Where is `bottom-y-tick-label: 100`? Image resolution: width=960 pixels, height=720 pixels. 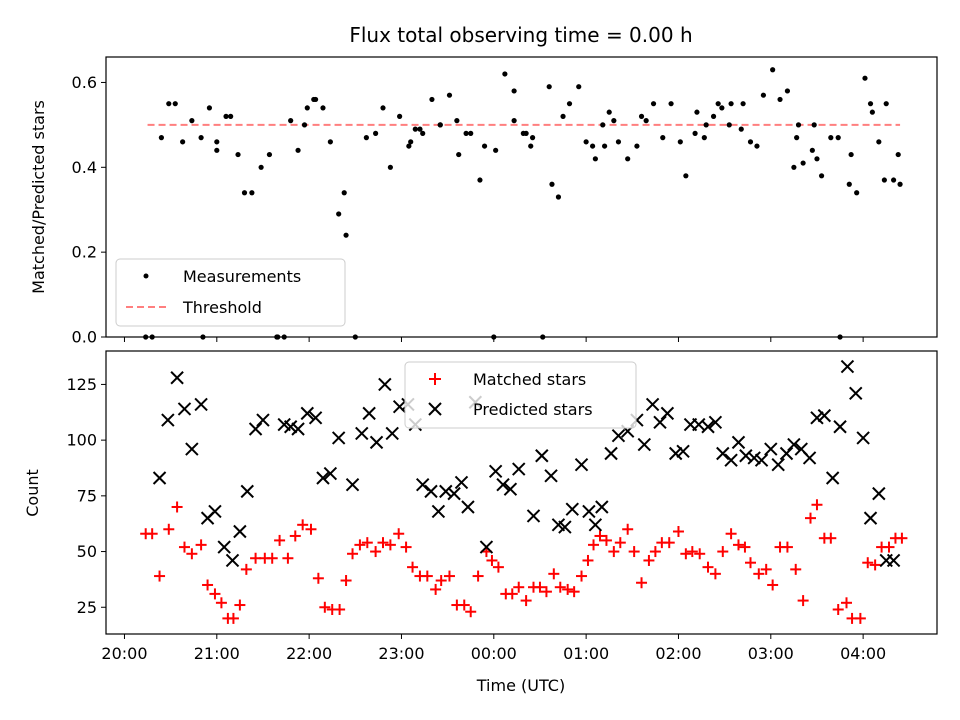 bottom-y-tick-label: 100 is located at coordinates (81, 440).